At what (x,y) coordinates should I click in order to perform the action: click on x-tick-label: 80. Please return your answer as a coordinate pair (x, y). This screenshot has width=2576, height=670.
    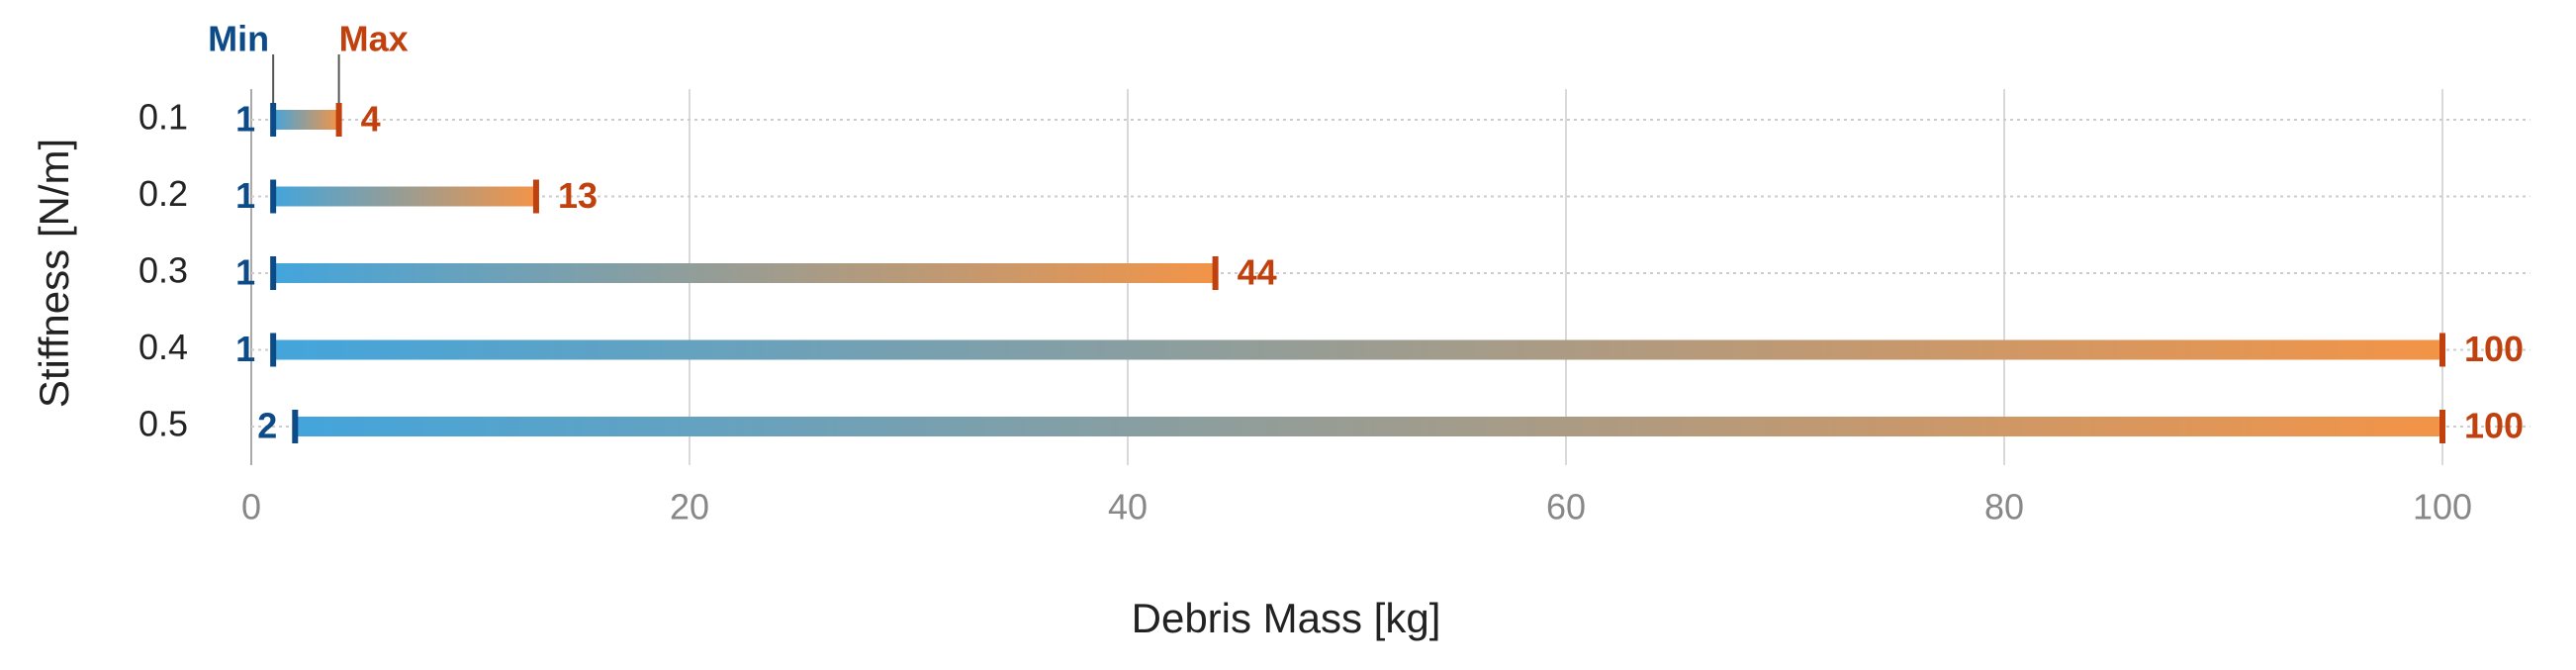
    Looking at the image, I should click on (2004, 507).